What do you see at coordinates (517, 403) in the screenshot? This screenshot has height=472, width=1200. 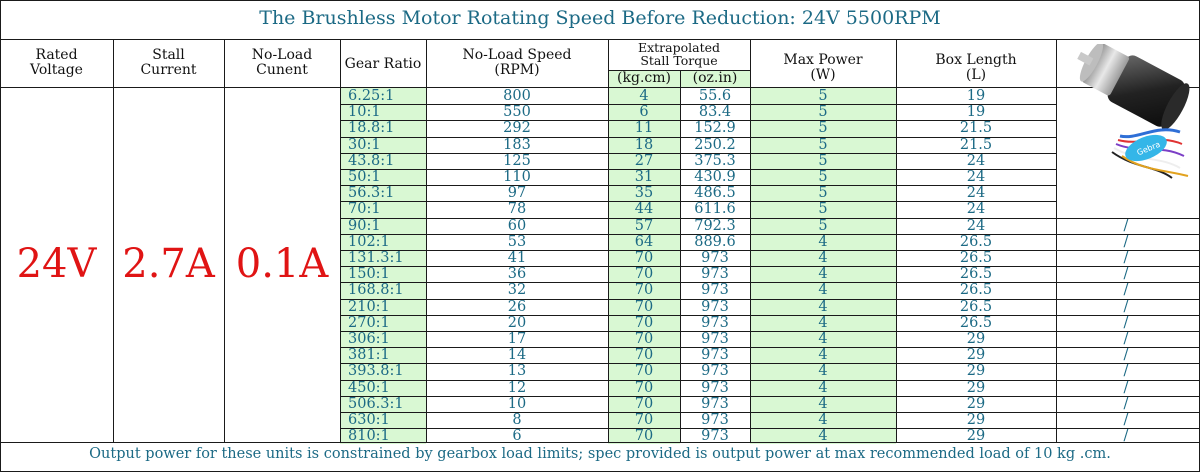 I see `cell-no-load-speed: 10` at bounding box center [517, 403].